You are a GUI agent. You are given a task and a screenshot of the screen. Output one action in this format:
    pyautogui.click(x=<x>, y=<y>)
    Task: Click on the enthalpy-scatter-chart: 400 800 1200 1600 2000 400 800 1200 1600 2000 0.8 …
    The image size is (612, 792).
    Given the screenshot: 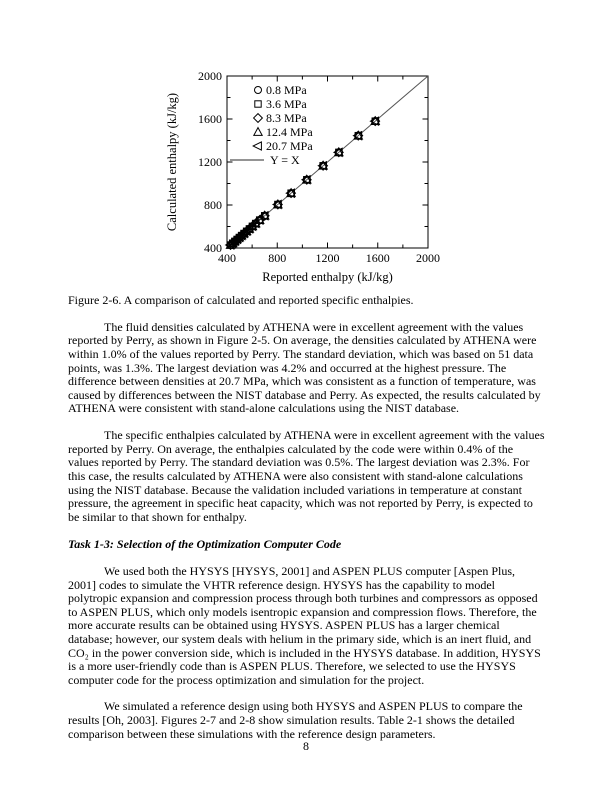 What is the action you would take?
    pyautogui.click(x=302, y=176)
    